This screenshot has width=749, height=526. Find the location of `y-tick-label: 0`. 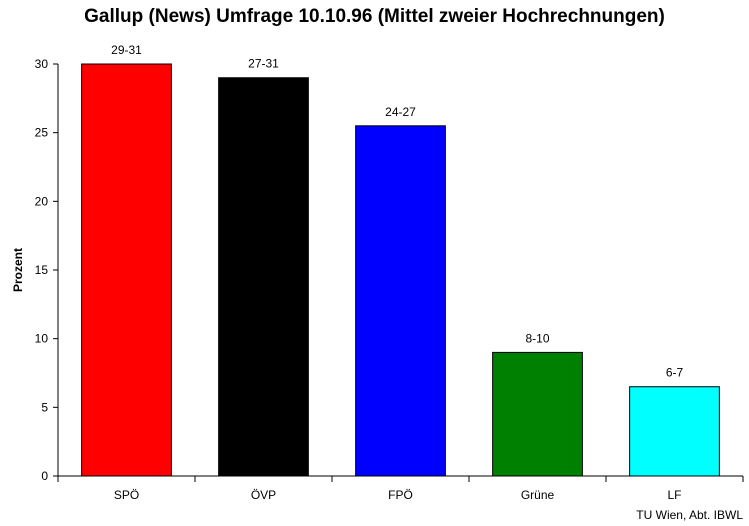

y-tick-label: 0 is located at coordinates (44, 476).